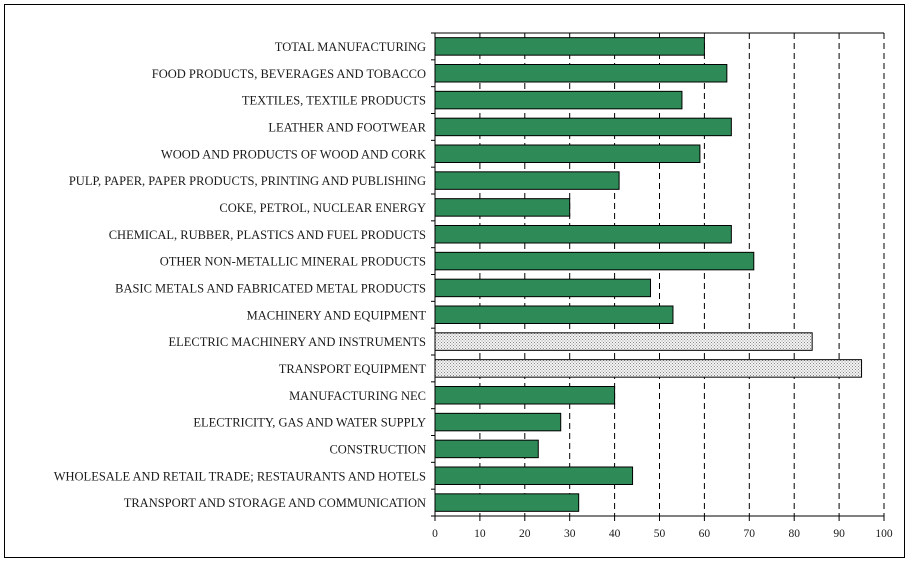 The image size is (910, 563). Describe the element at coordinates (275, 503) in the screenshot. I see `category-label: TRANSPORT AND STORAGE AND COMMUNICATION` at that location.